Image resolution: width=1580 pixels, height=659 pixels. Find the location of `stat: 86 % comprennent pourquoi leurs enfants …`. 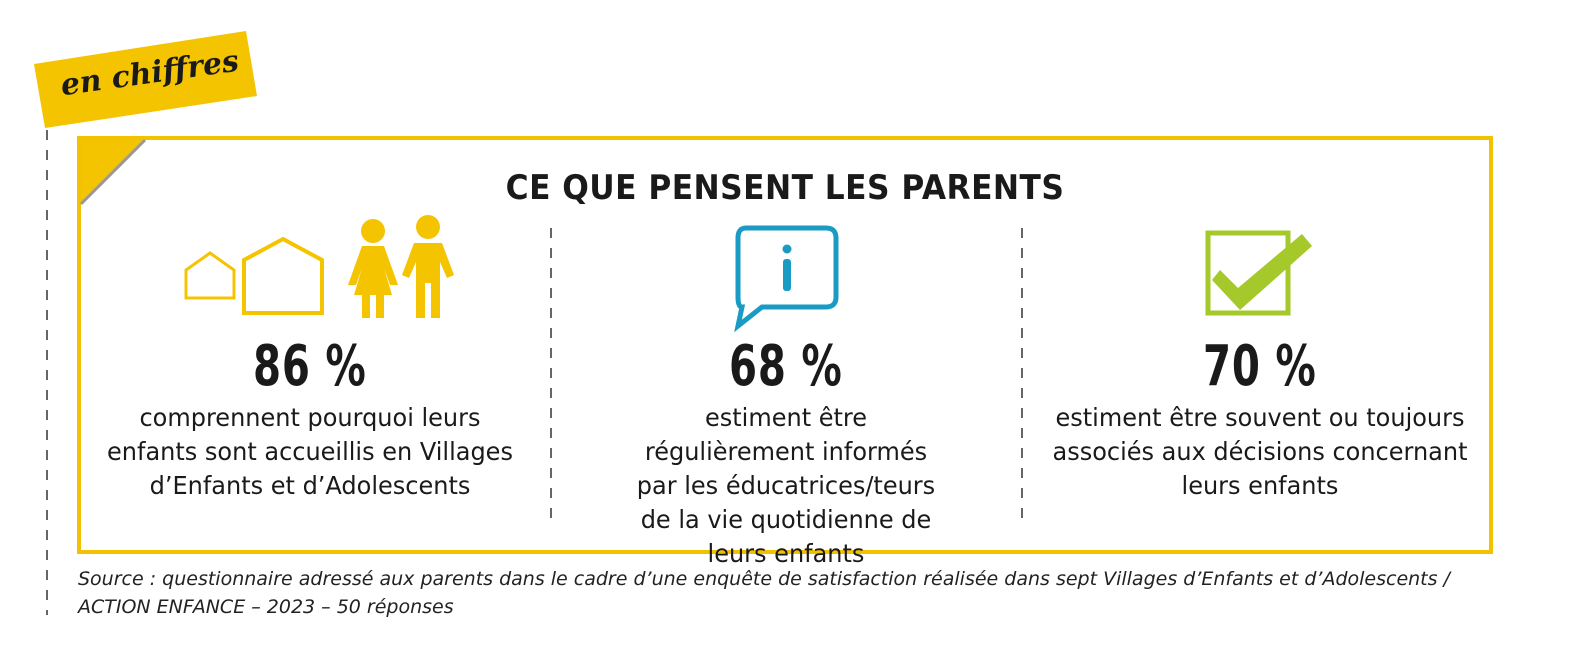

stat: 86 % comprennent pourquoi leurs enfants … is located at coordinates (310, 419).